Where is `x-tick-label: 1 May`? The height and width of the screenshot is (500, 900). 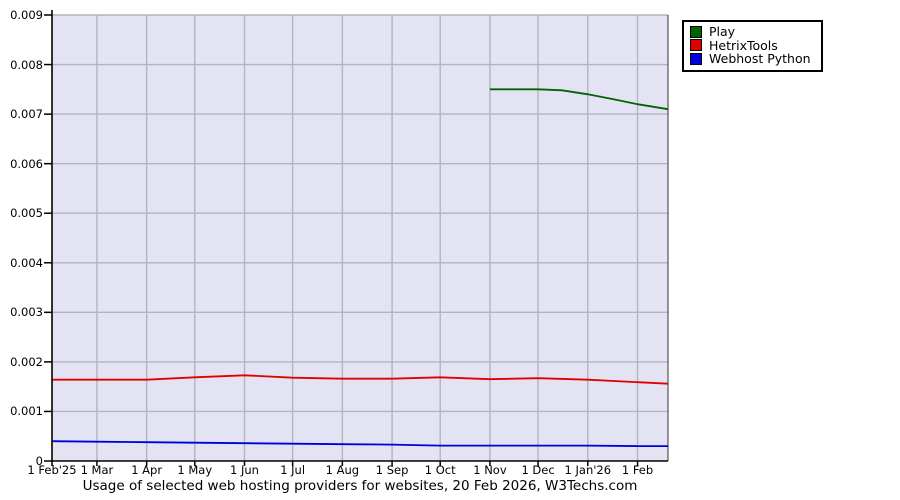 x-tick-label: 1 May is located at coordinates (195, 470).